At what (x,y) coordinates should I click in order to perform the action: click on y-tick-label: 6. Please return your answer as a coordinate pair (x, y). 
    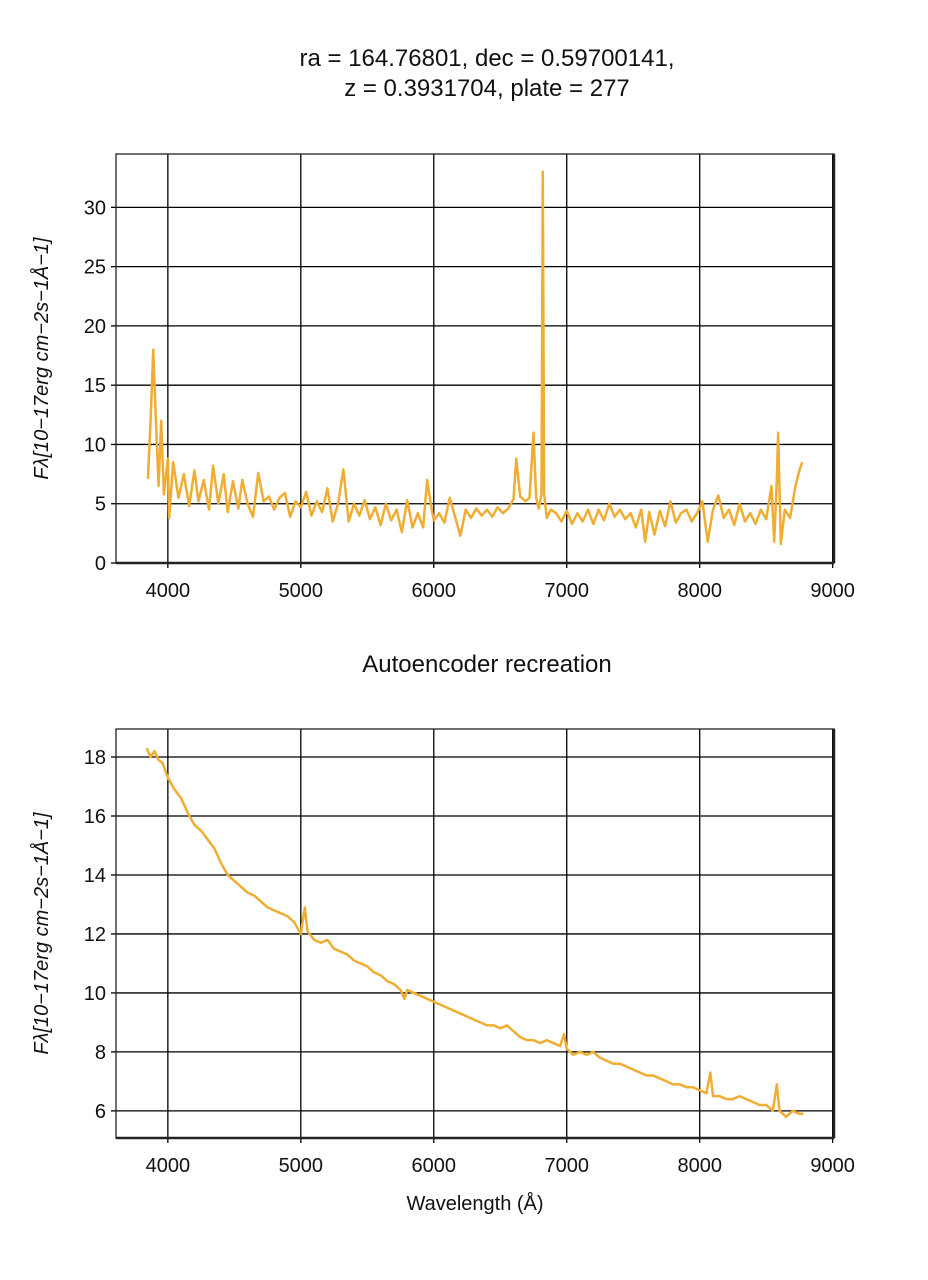
    Looking at the image, I should click on (100, 1112).